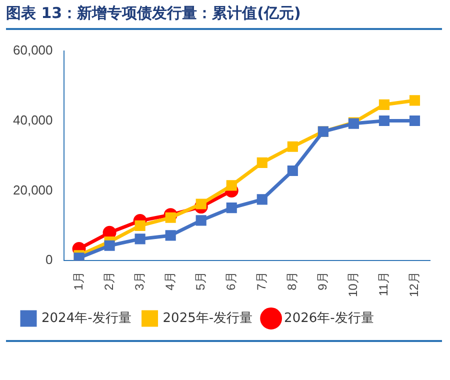 Image resolution: width=450 pixels, height=380 pixels. I want to click on legend-label: 2025年-发行量, so click(207, 318).